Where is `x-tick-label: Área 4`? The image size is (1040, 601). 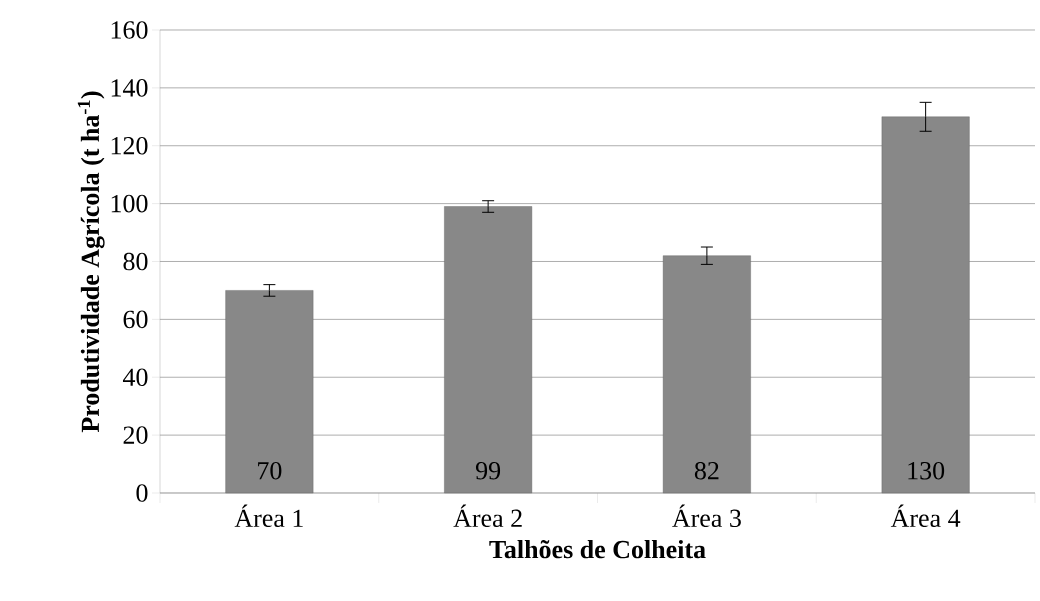 x-tick-label: Área 4 is located at coordinates (925, 516).